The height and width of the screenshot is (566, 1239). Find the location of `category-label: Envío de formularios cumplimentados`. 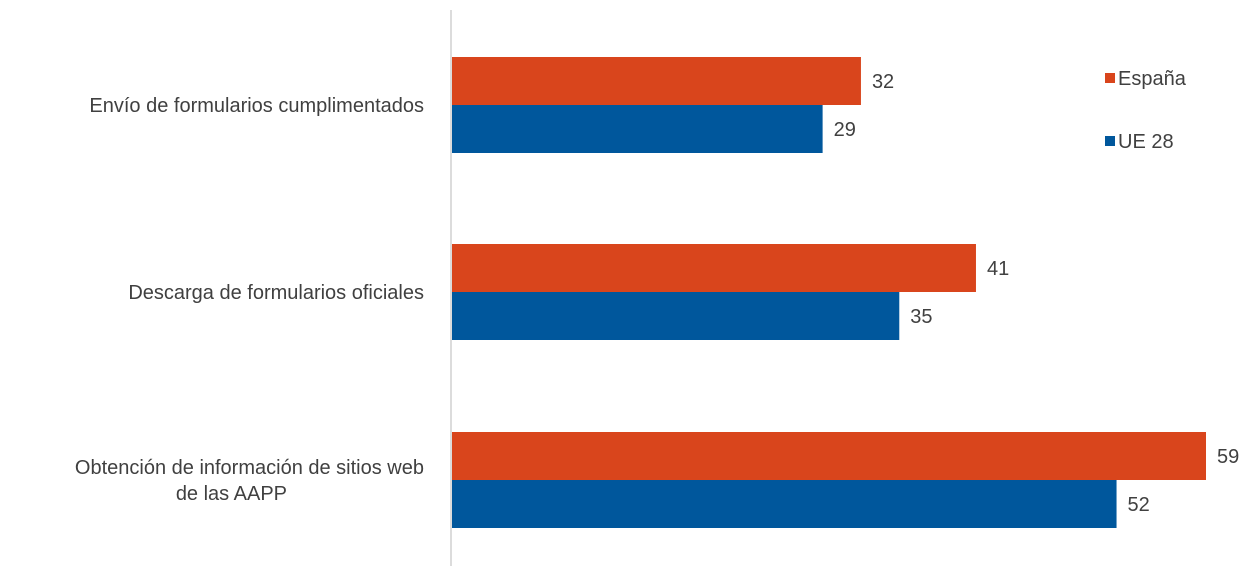

category-label: Envío de formularios cumplimentados is located at coordinates (256, 106).